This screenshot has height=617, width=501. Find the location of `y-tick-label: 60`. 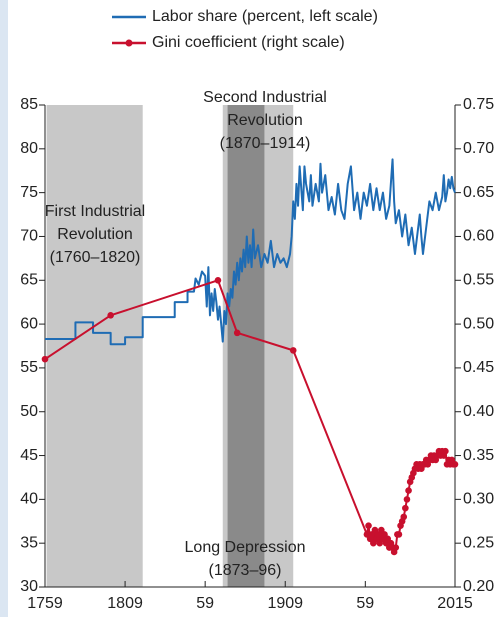

y-tick-label: 60 is located at coordinates (29, 323).